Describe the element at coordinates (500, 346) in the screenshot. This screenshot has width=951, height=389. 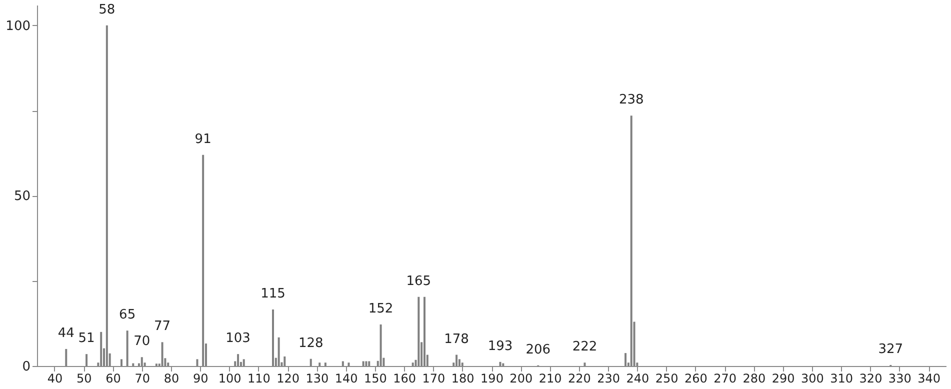
I see `annotation: 193` at that location.